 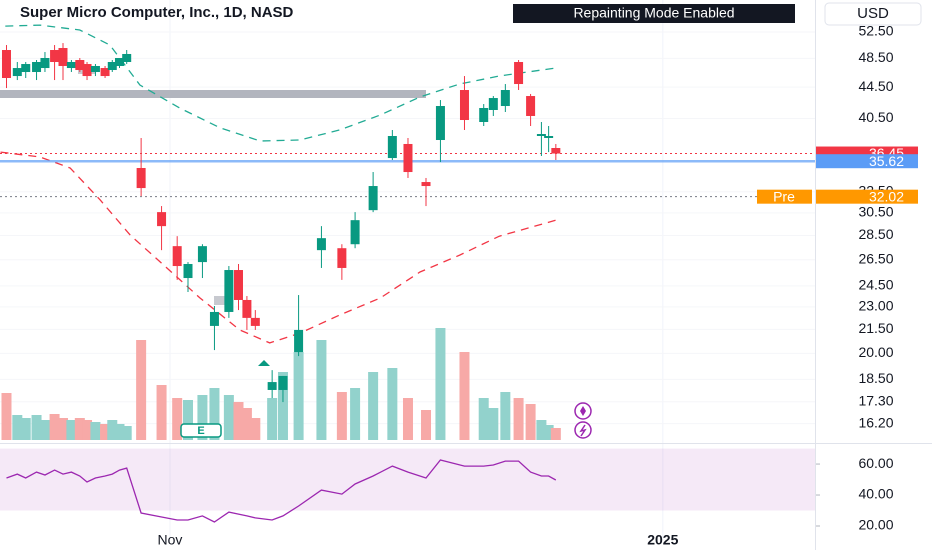 What do you see at coordinates (264, 363) in the screenshot?
I see `event-marker` at bounding box center [264, 363].